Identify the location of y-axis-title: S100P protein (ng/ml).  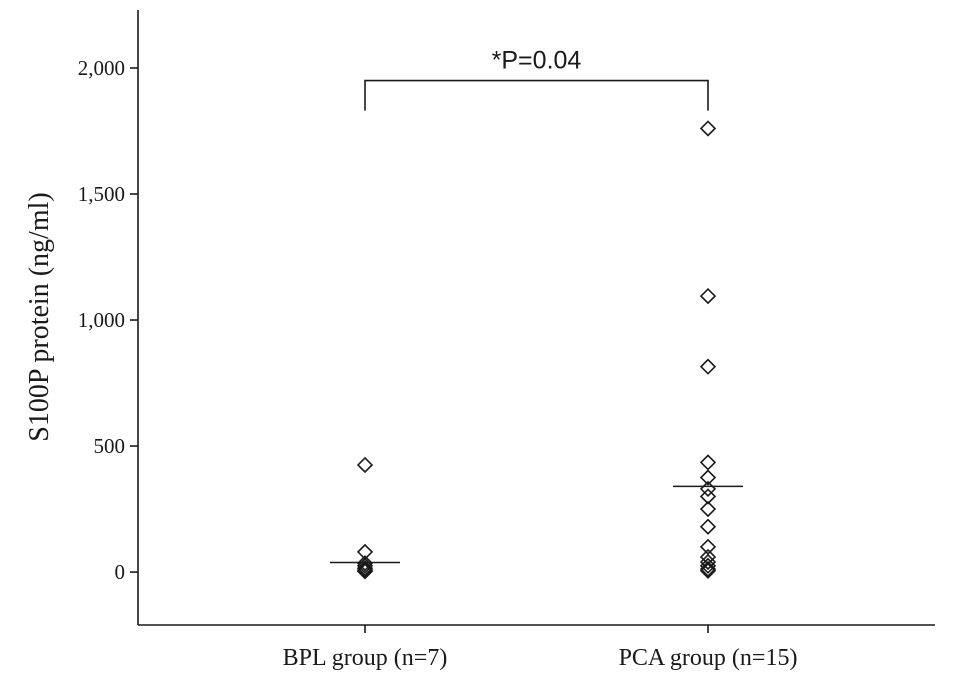
(39, 316).